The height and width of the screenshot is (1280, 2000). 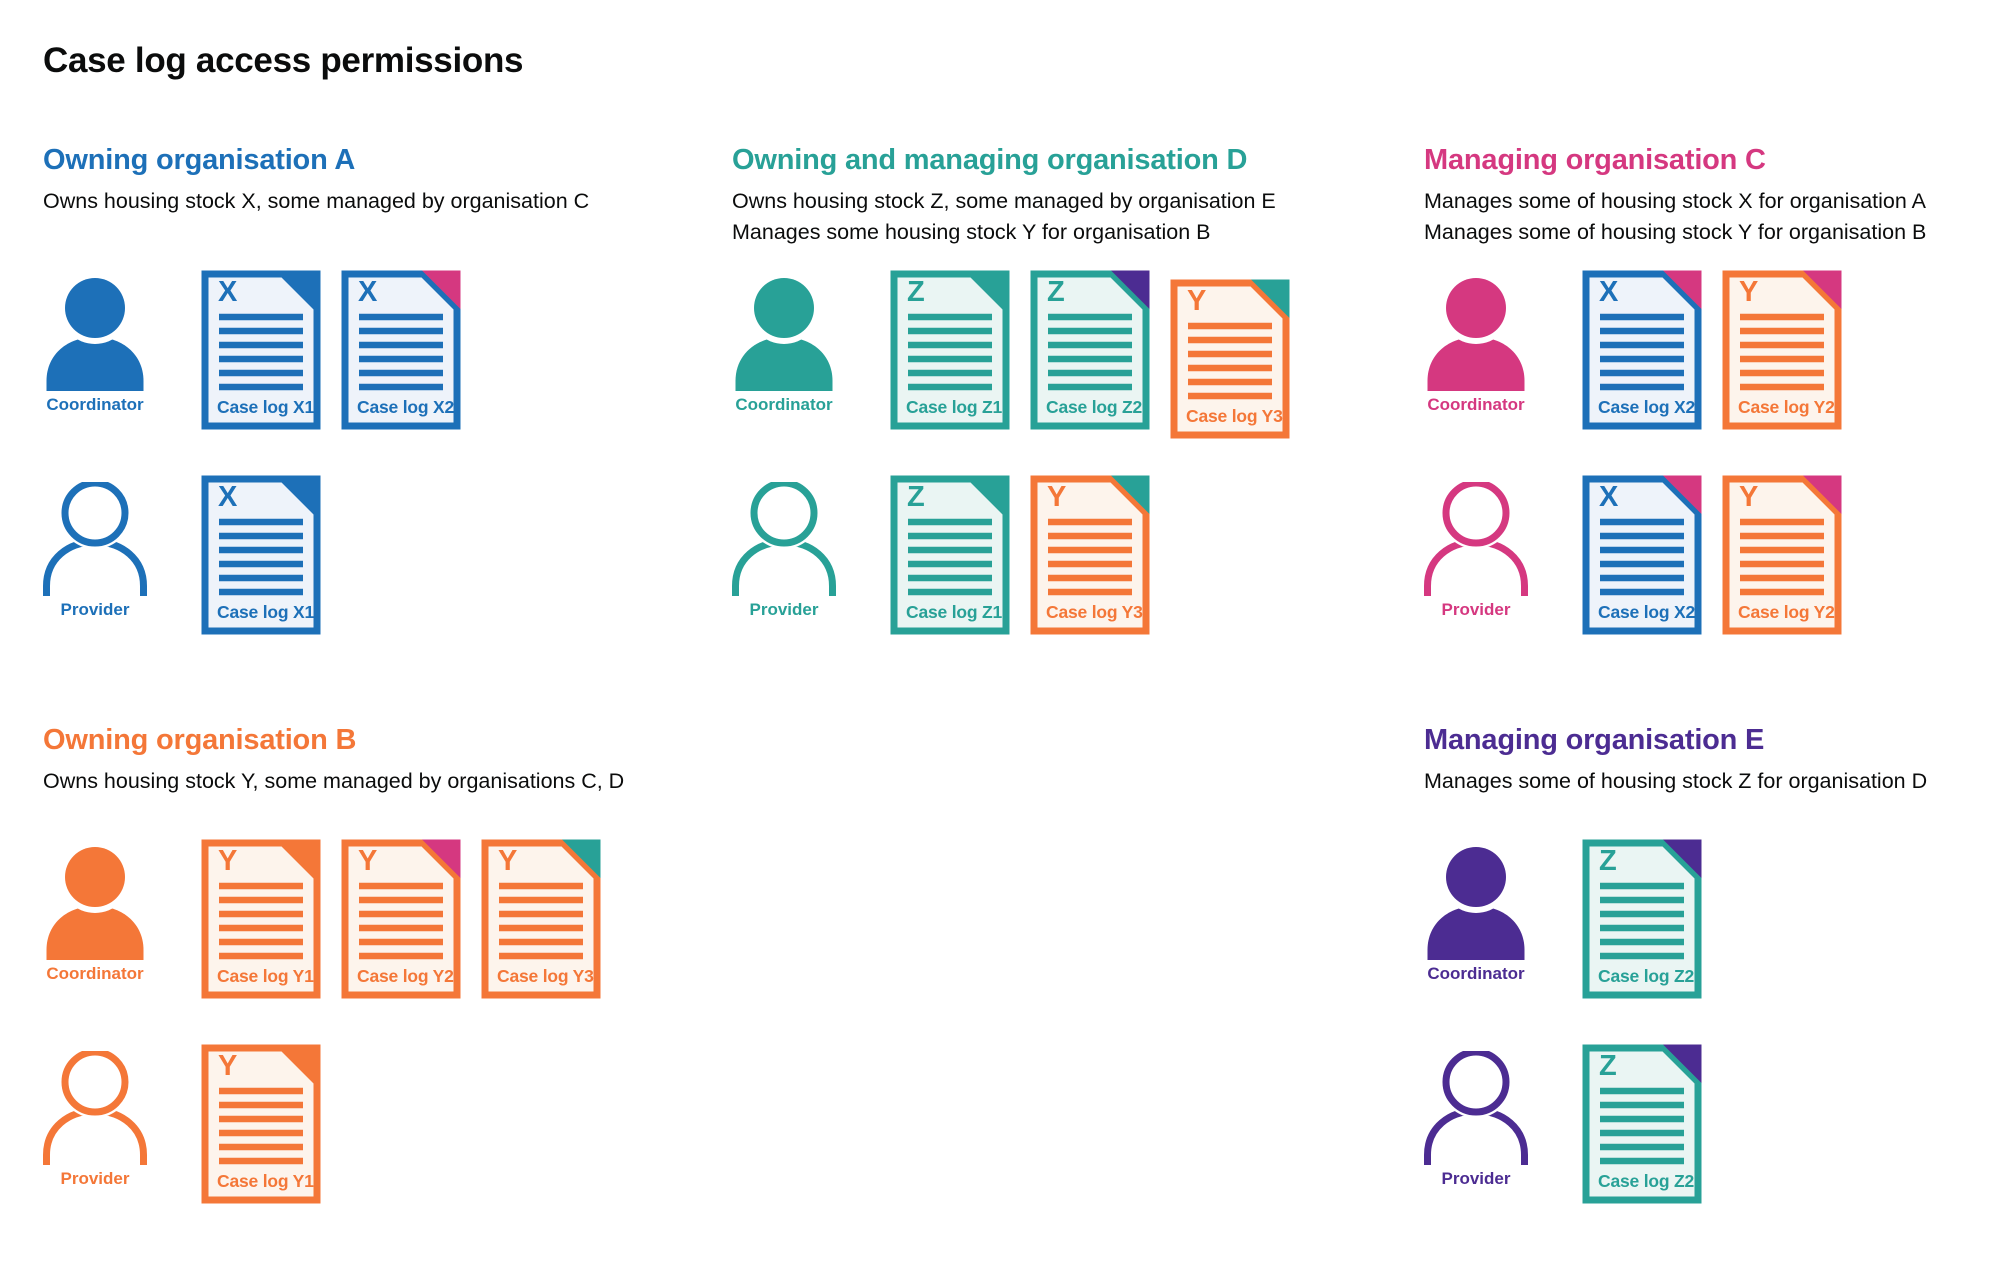 What do you see at coordinates (990, 160) in the screenshot?
I see `section-heading: Owning and managing organisation D` at bounding box center [990, 160].